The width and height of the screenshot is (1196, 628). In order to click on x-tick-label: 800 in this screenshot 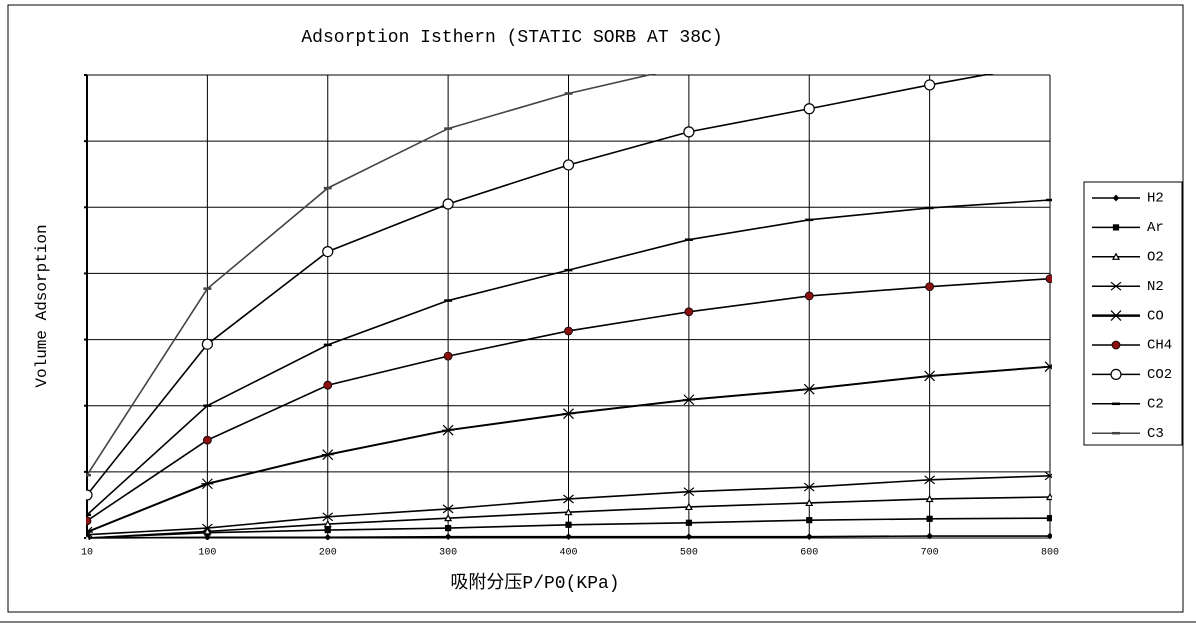, I will do `click(1050, 553)`.